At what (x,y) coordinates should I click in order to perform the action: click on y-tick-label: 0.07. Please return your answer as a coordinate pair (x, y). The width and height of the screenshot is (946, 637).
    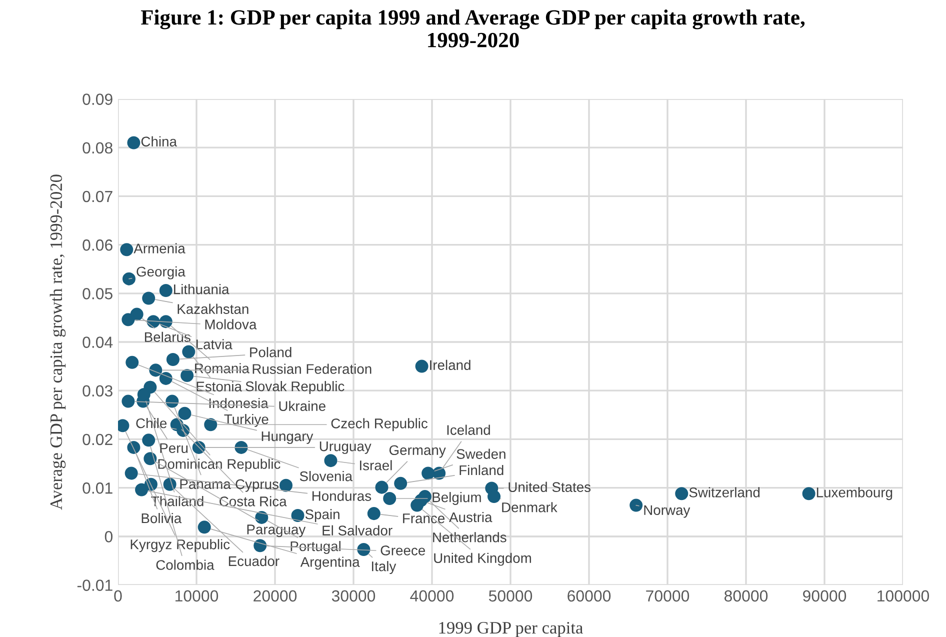
    Looking at the image, I should click on (97, 196).